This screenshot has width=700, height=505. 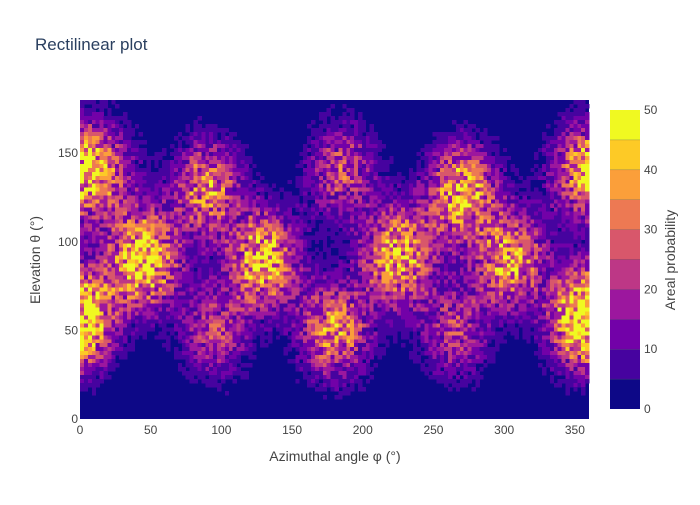 I want to click on colorbar-tick-label: 20, so click(x=651, y=289).